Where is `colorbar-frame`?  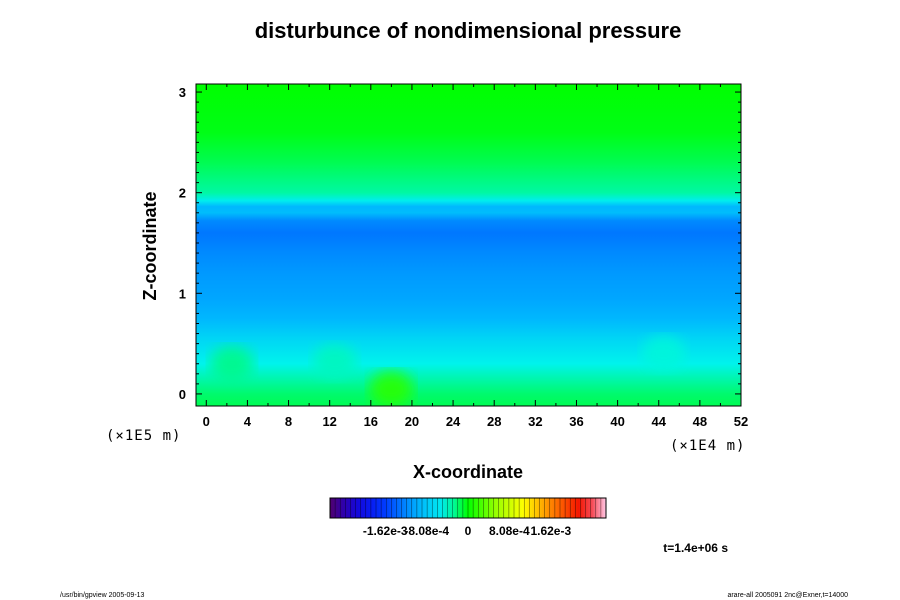
colorbar-frame is located at coordinates (468, 508).